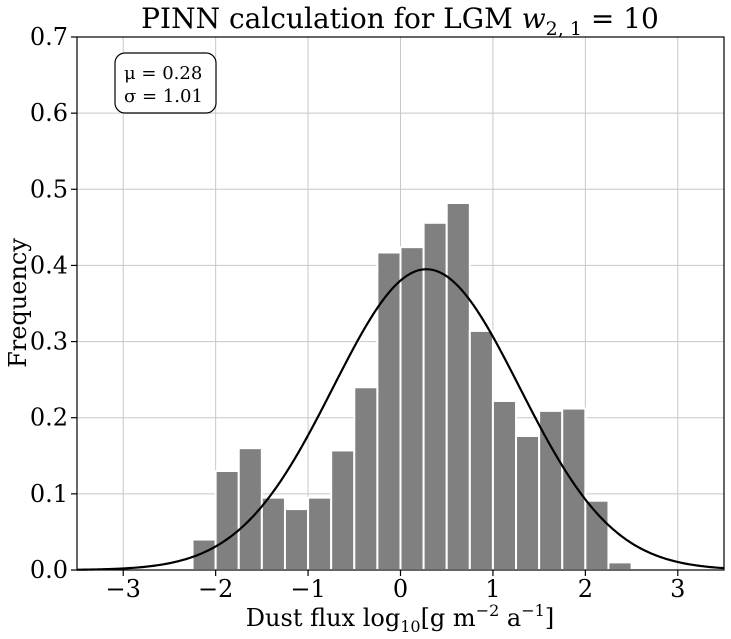 This screenshot has width=731, height=639. What do you see at coordinates (49, 37) in the screenshot?
I see `y-tick-label-7: 0.7` at bounding box center [49, 37].